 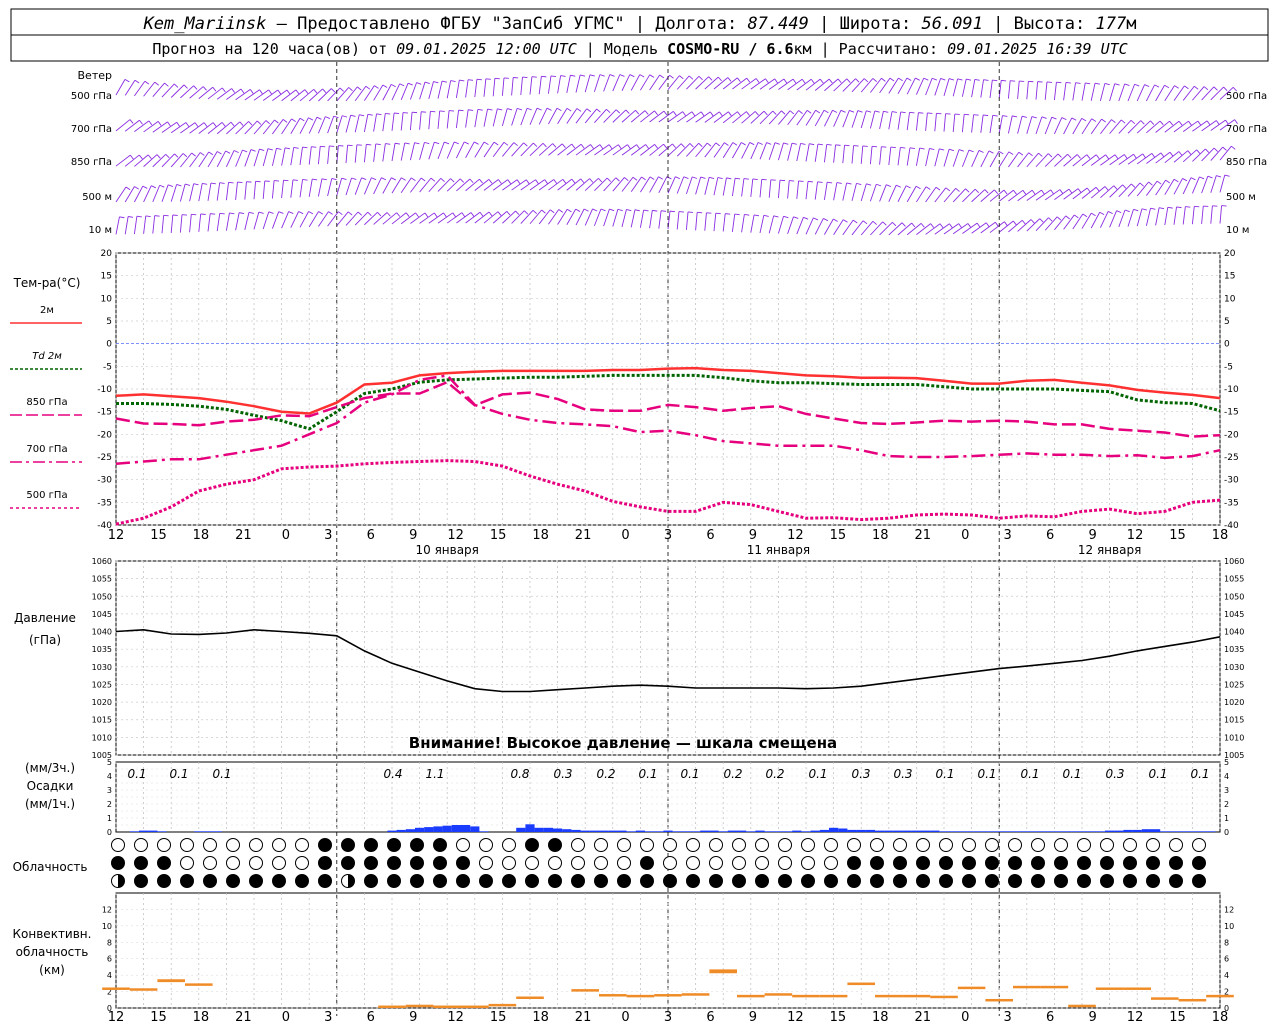 What do you see at coordinates (838, 1017) in the screenshot?
I see `hour-label-bottom: 15` at bounding box center [838, 1017].